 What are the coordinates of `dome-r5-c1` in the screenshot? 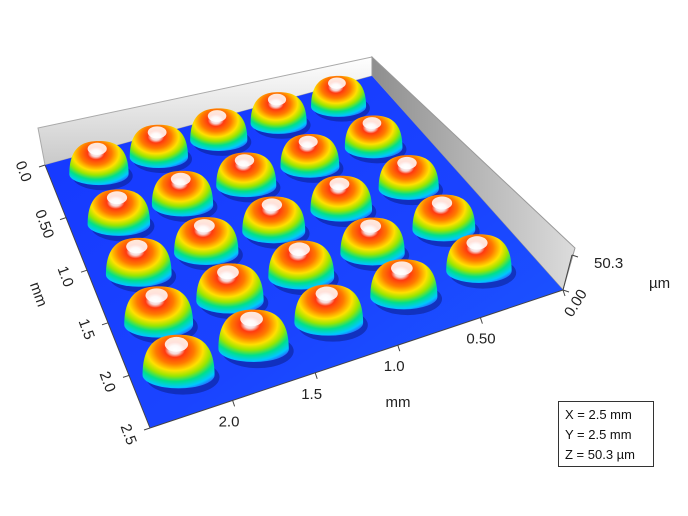 It's located at (181, 364).